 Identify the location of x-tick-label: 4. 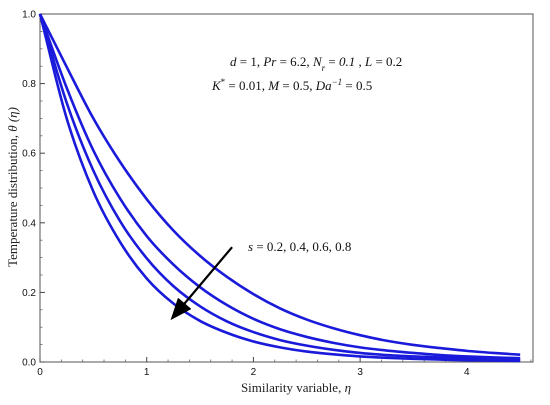
(467, 372).